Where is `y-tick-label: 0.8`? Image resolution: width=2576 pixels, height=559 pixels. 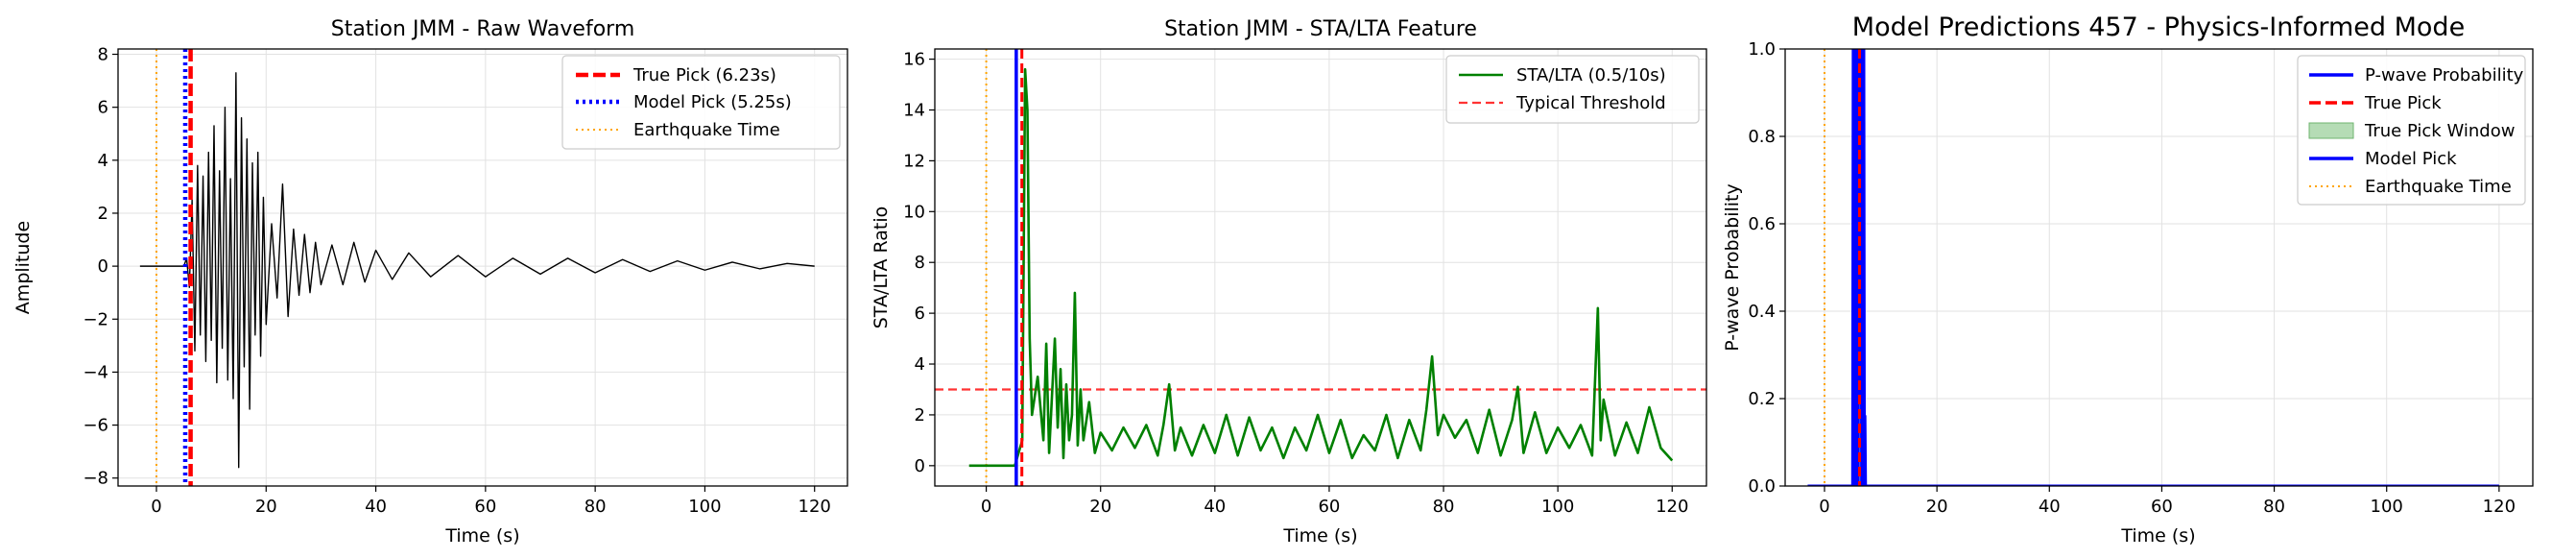 y-tick-label: 0.8 is located at coordinates (1762, 137).